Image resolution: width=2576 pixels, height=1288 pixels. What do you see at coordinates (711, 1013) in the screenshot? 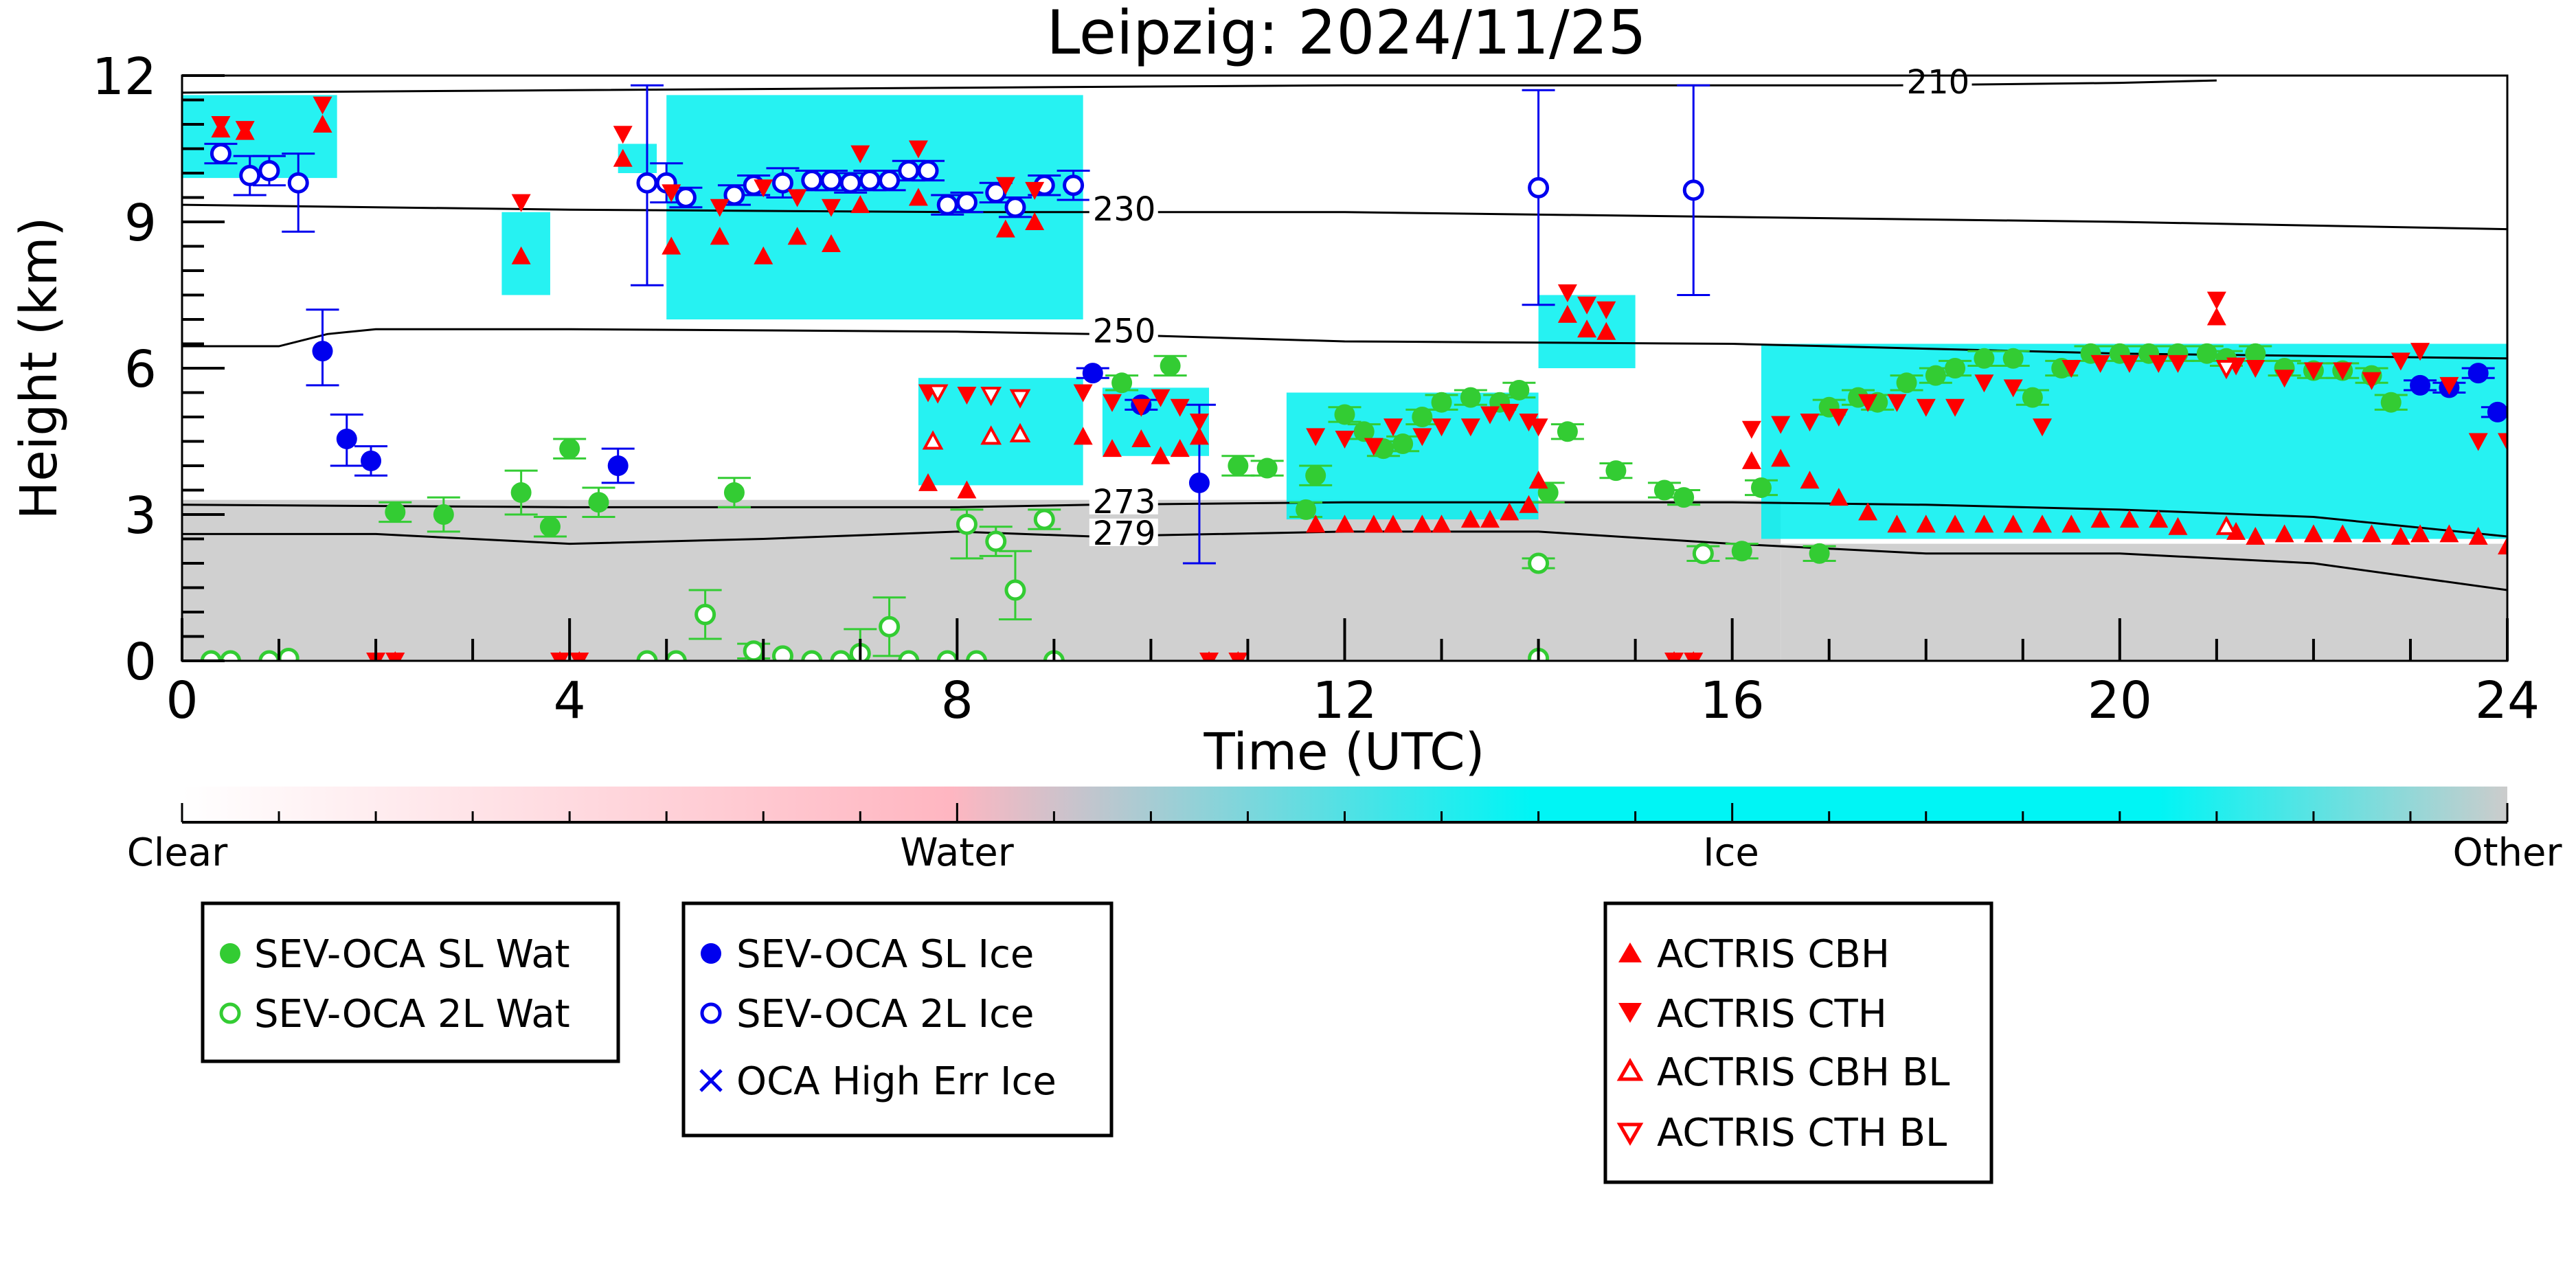
I see `legend-marker-2l-ice` at bounding box center [711, 1013].